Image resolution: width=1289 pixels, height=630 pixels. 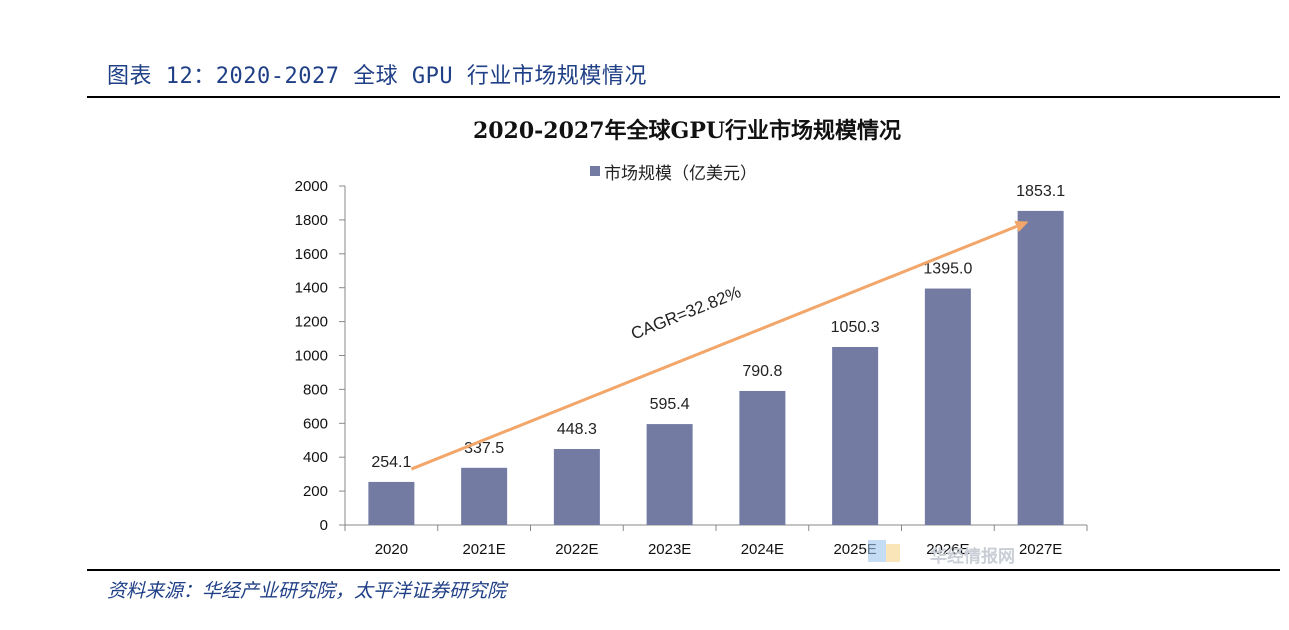 I want to click on data-label: 448.3, so click(x=577, y=429).